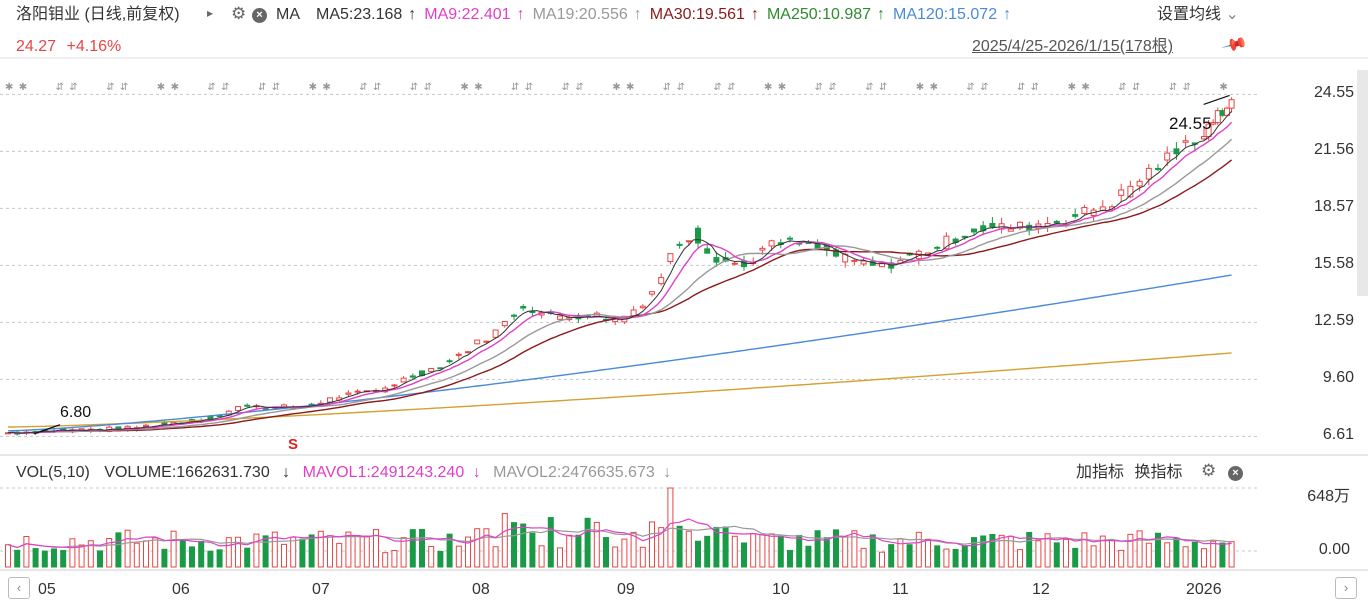 The height and width of the screenshot is (606, 1368). Describe the element at coordinates (667, 472) in the screenshot. I see `mavol2-arrow-icon: ↓` at that location.